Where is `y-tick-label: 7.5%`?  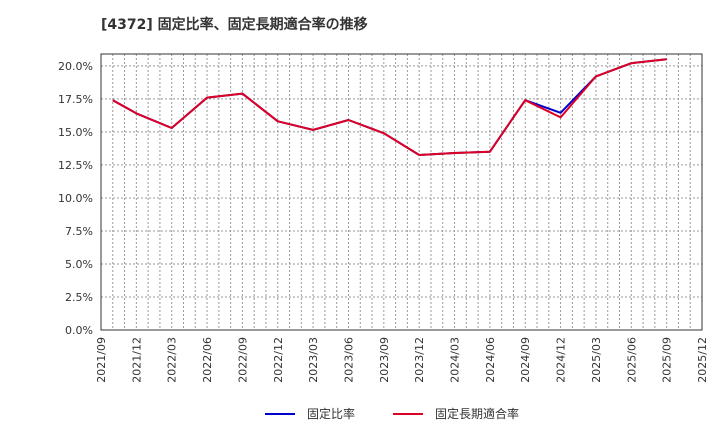
y-tick-label: 7.5% is located at coordinates (79, 231).